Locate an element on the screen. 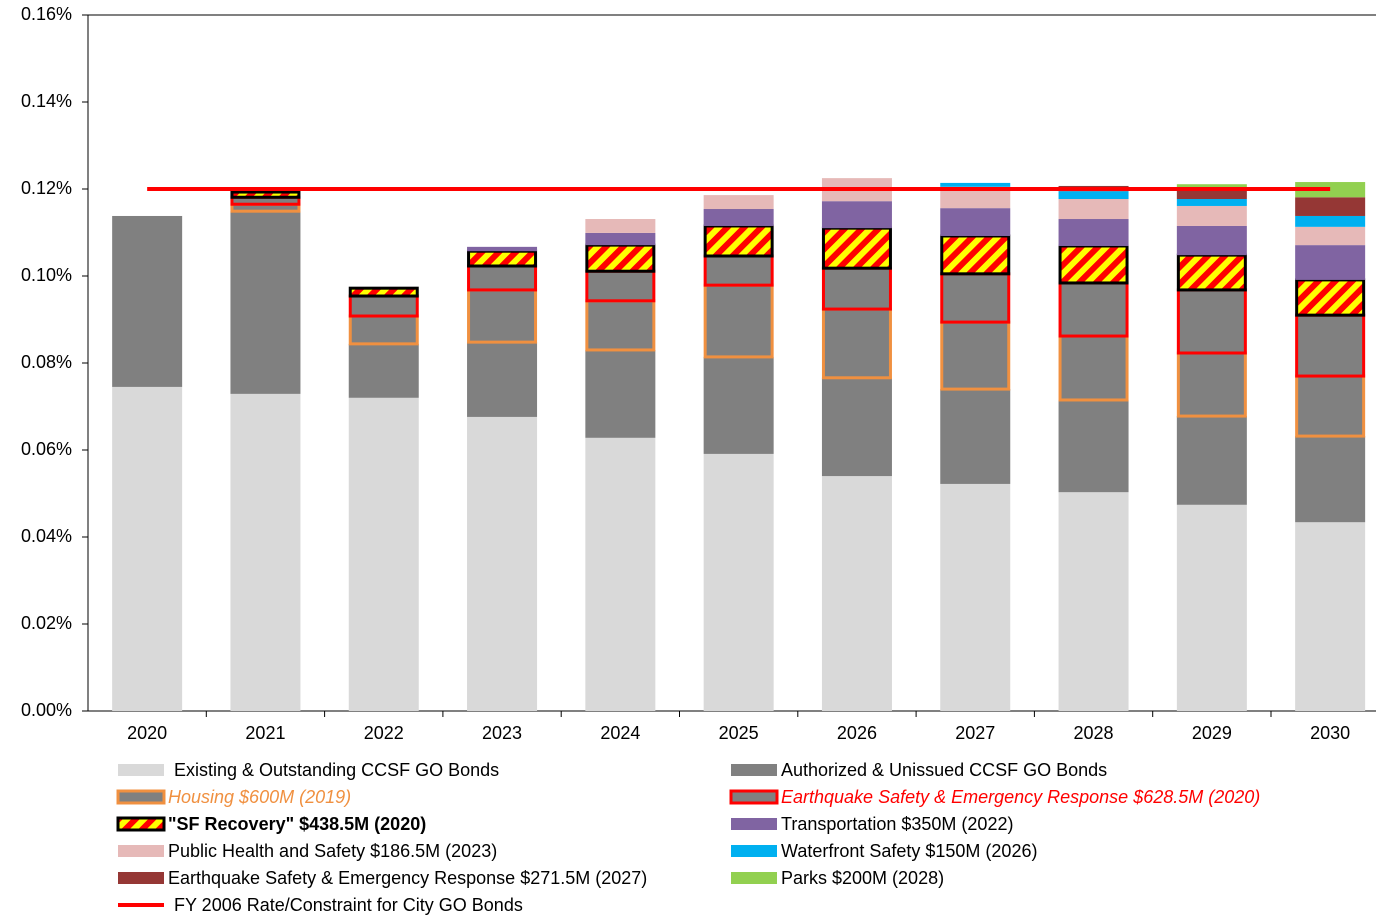 The width and height of the screenshot is (1376, 918). y-tick-label: 0.08% is located at coordinates (46, 362).